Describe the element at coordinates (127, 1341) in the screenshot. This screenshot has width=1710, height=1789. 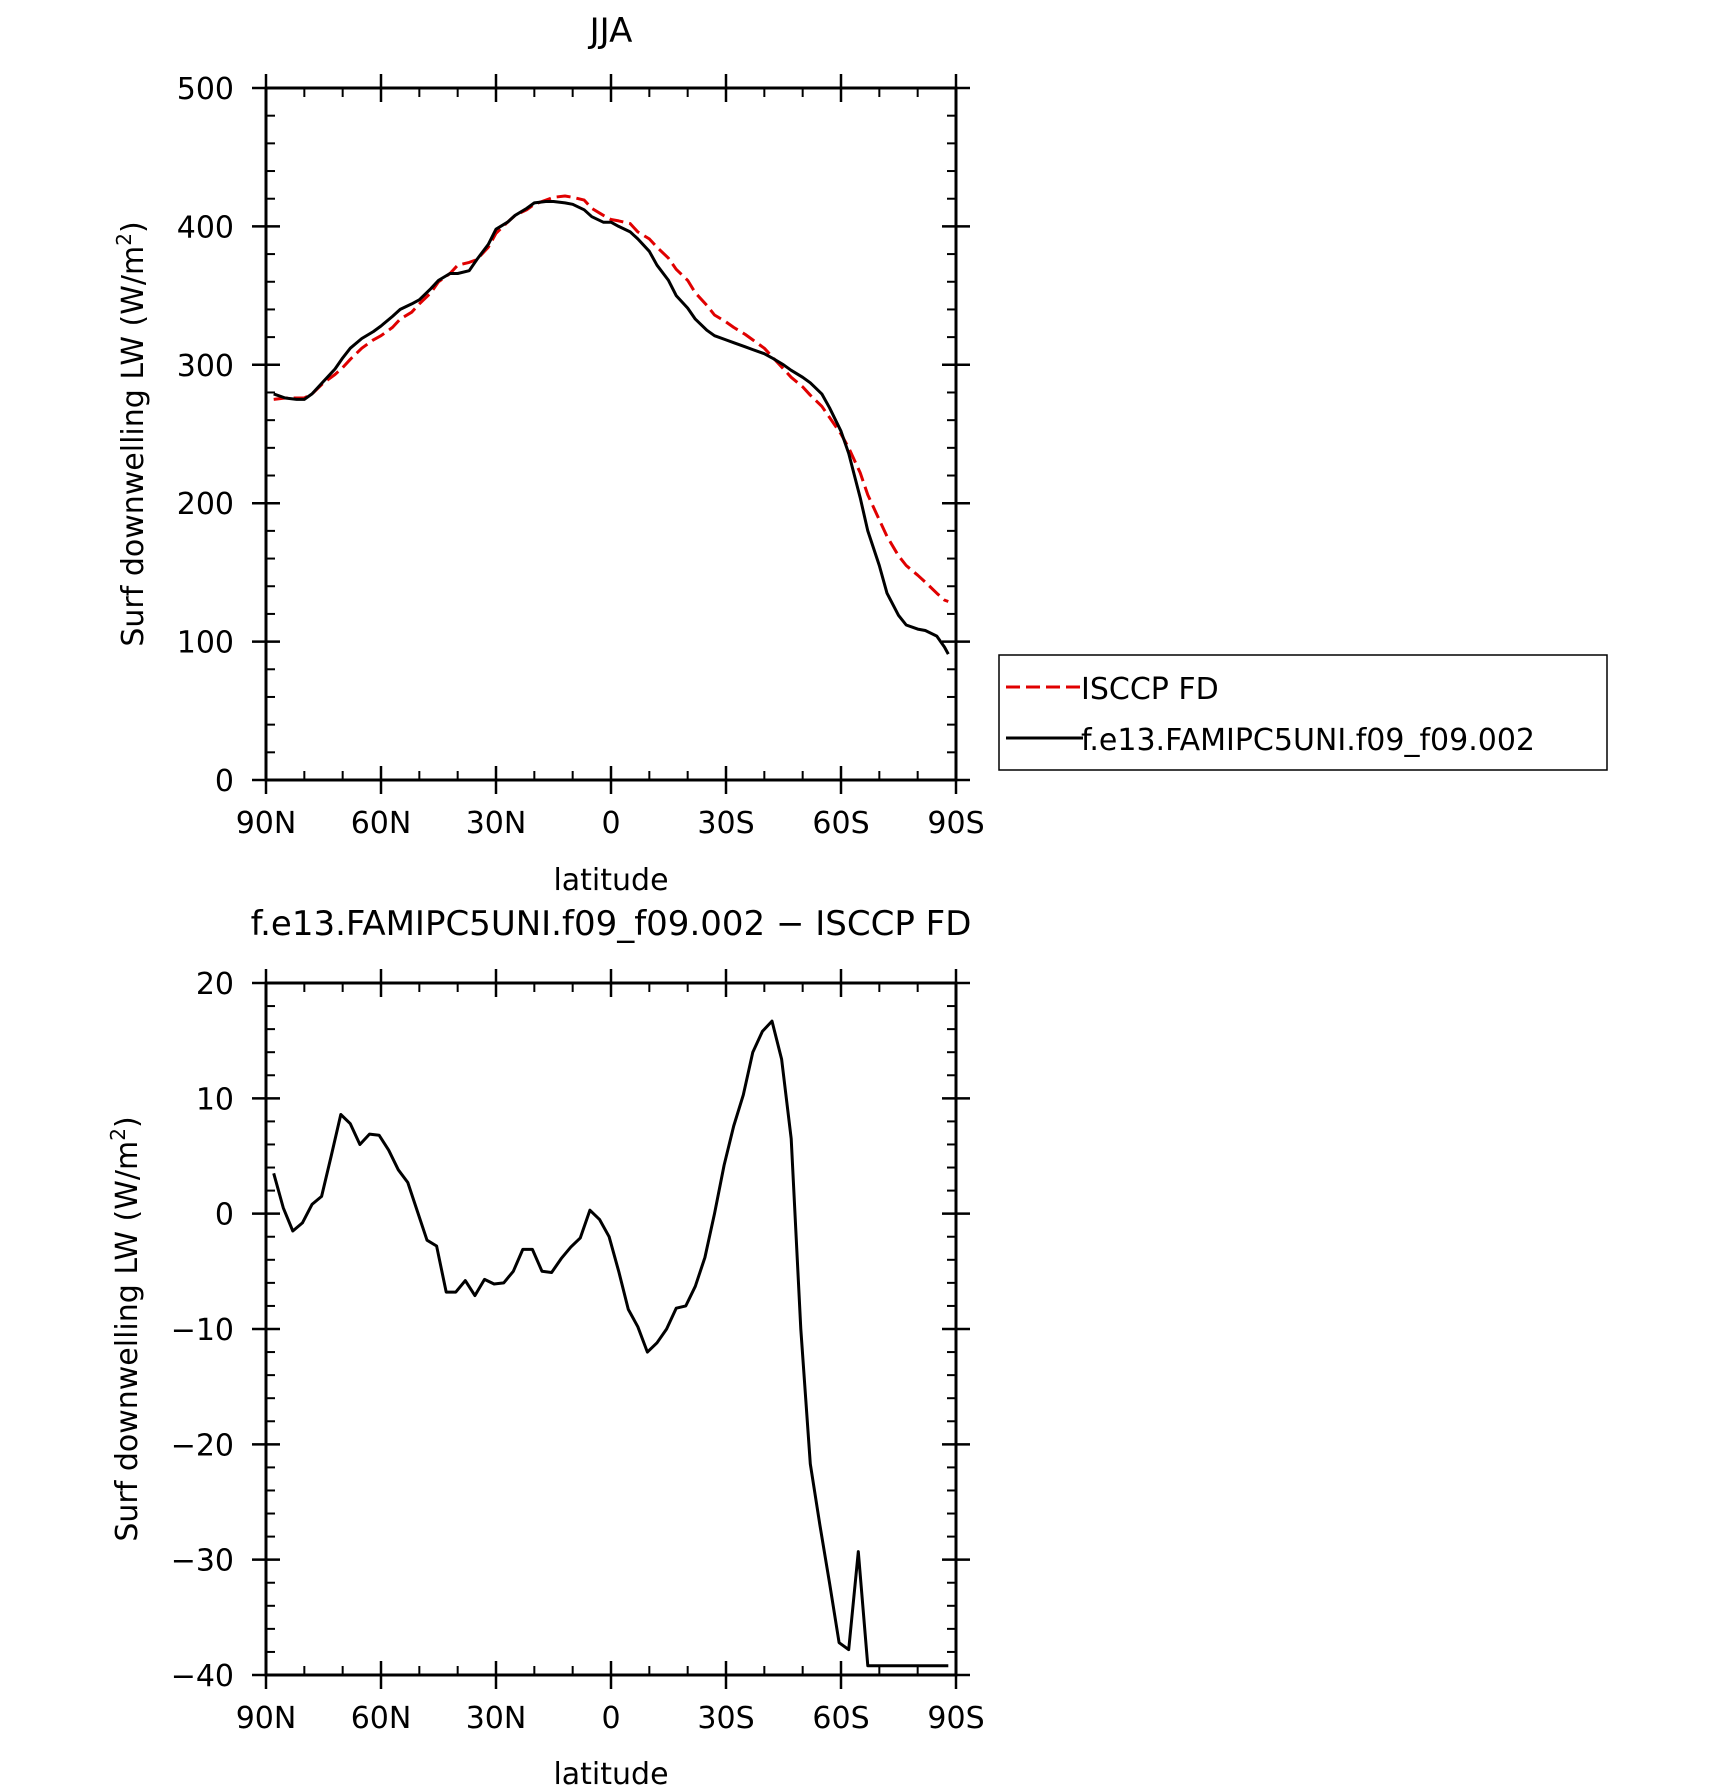
I see `bottom-y-axis-label-main: Surf downwelling LW (W/m` at that location.